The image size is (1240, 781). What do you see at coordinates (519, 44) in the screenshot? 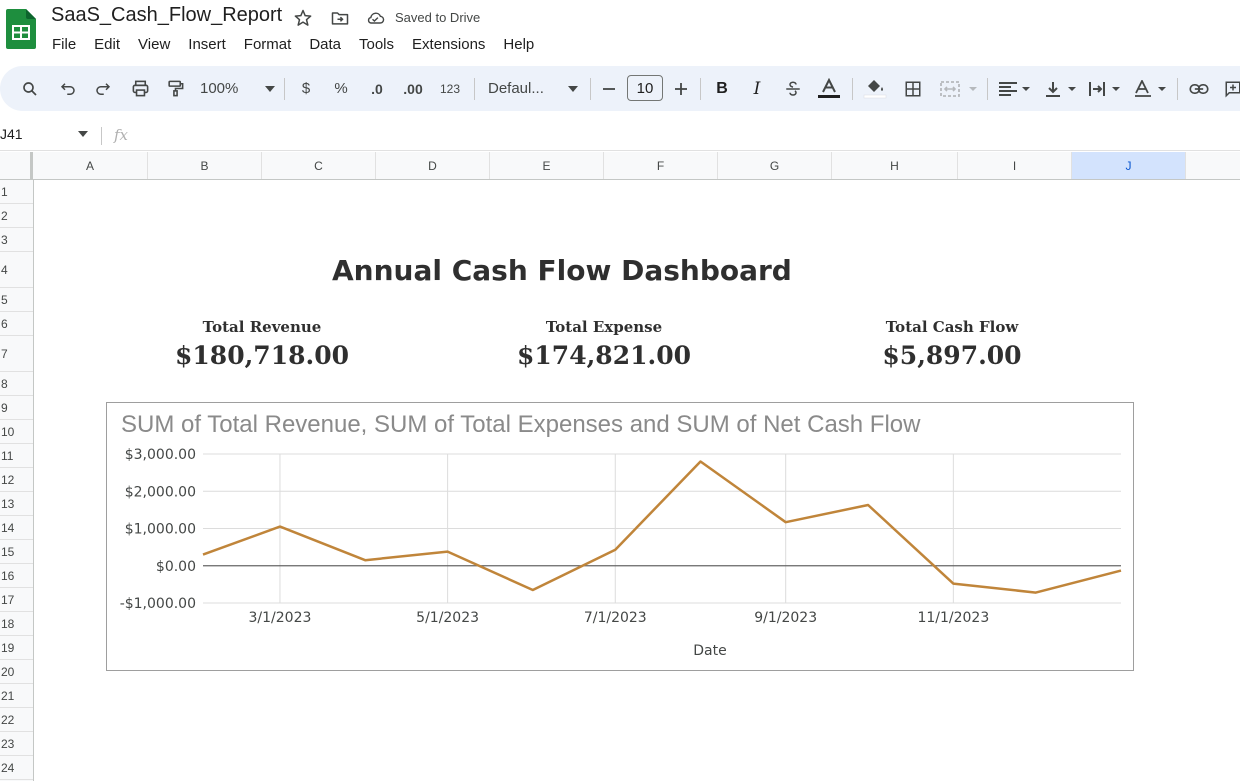
I see `menu-help: Help` at bounding box center [519, 44].